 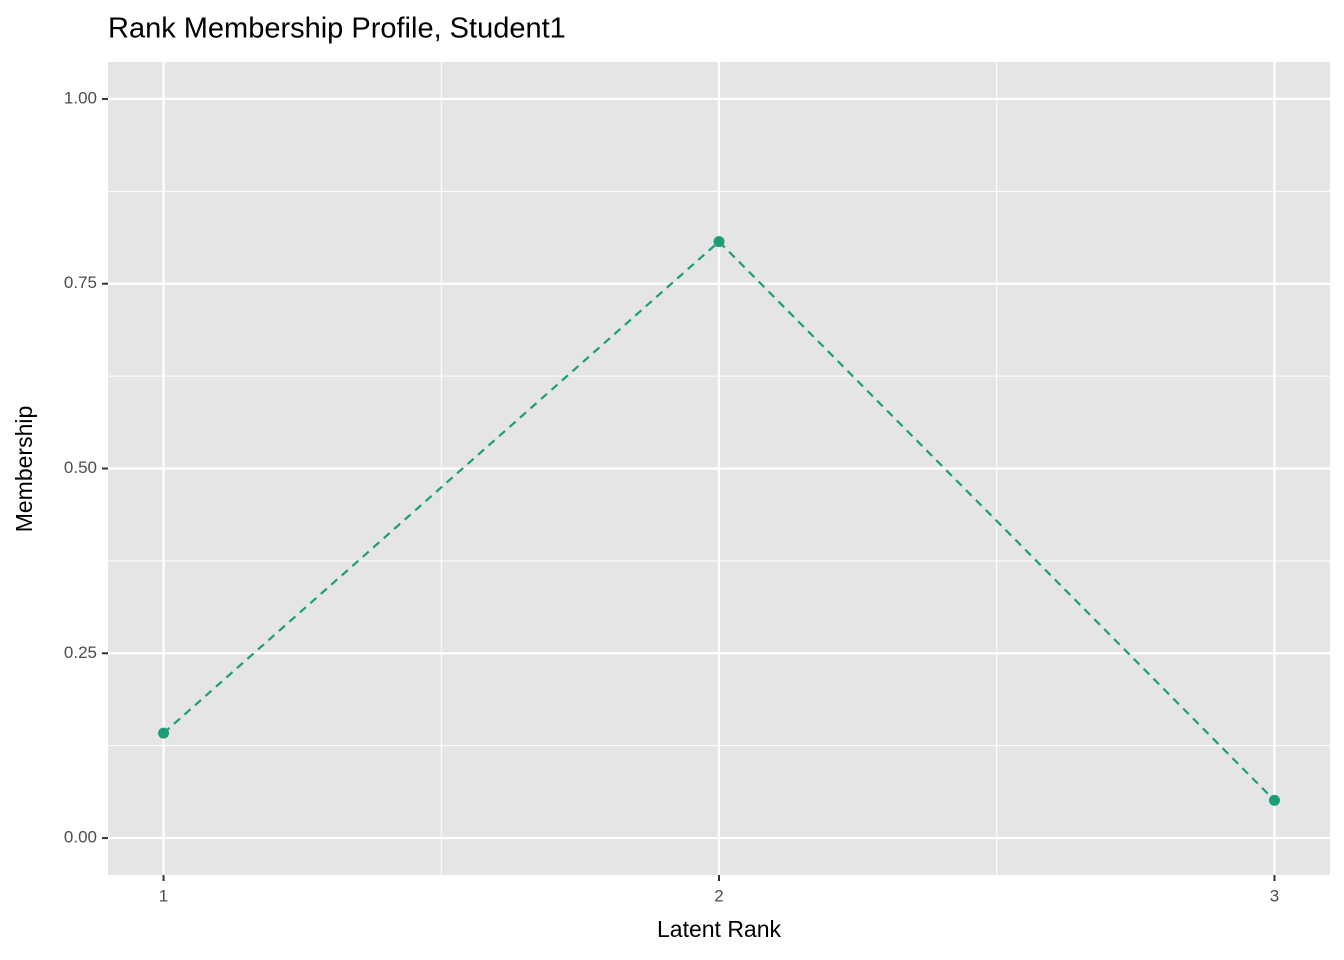 I want to click on x-axis-title: Latent Rank, so click(x=719, y=929).